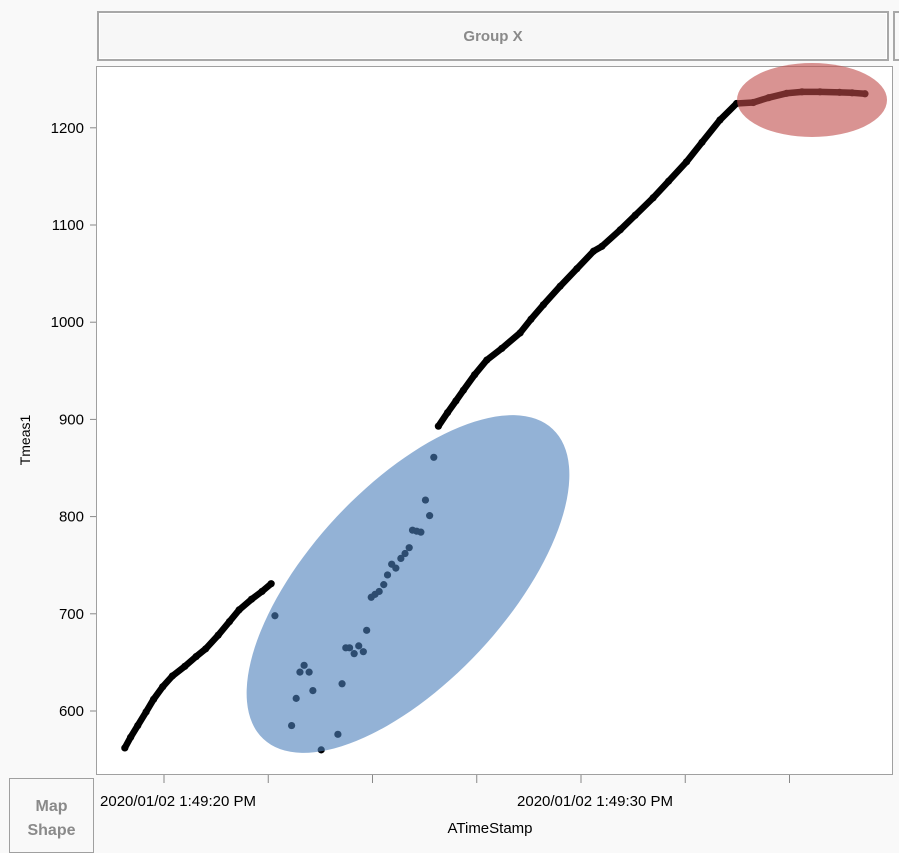  Describe the element at coordinates (71, 711) in the screenshot. I see `y-tick-label: 600` at that location.